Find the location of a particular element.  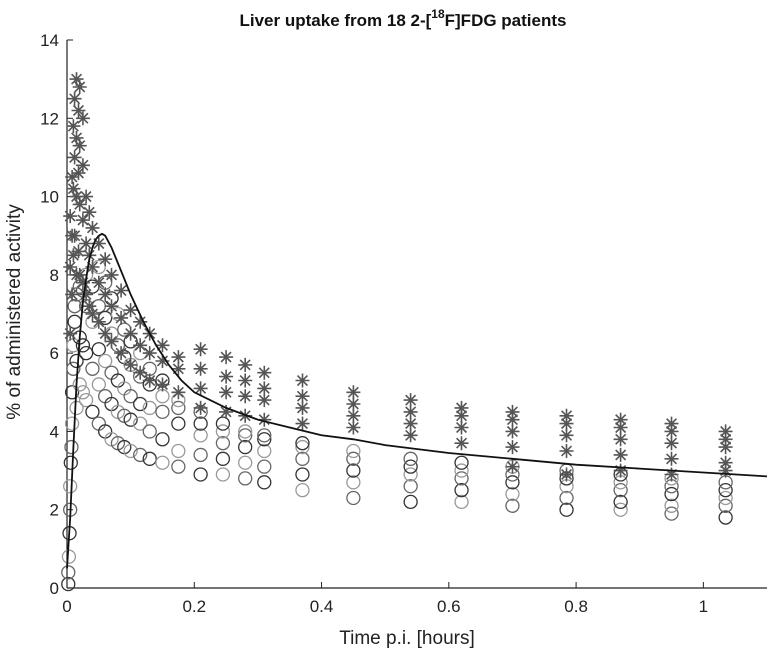

y-tick-label: 14 is located at coordinates (49, 40).